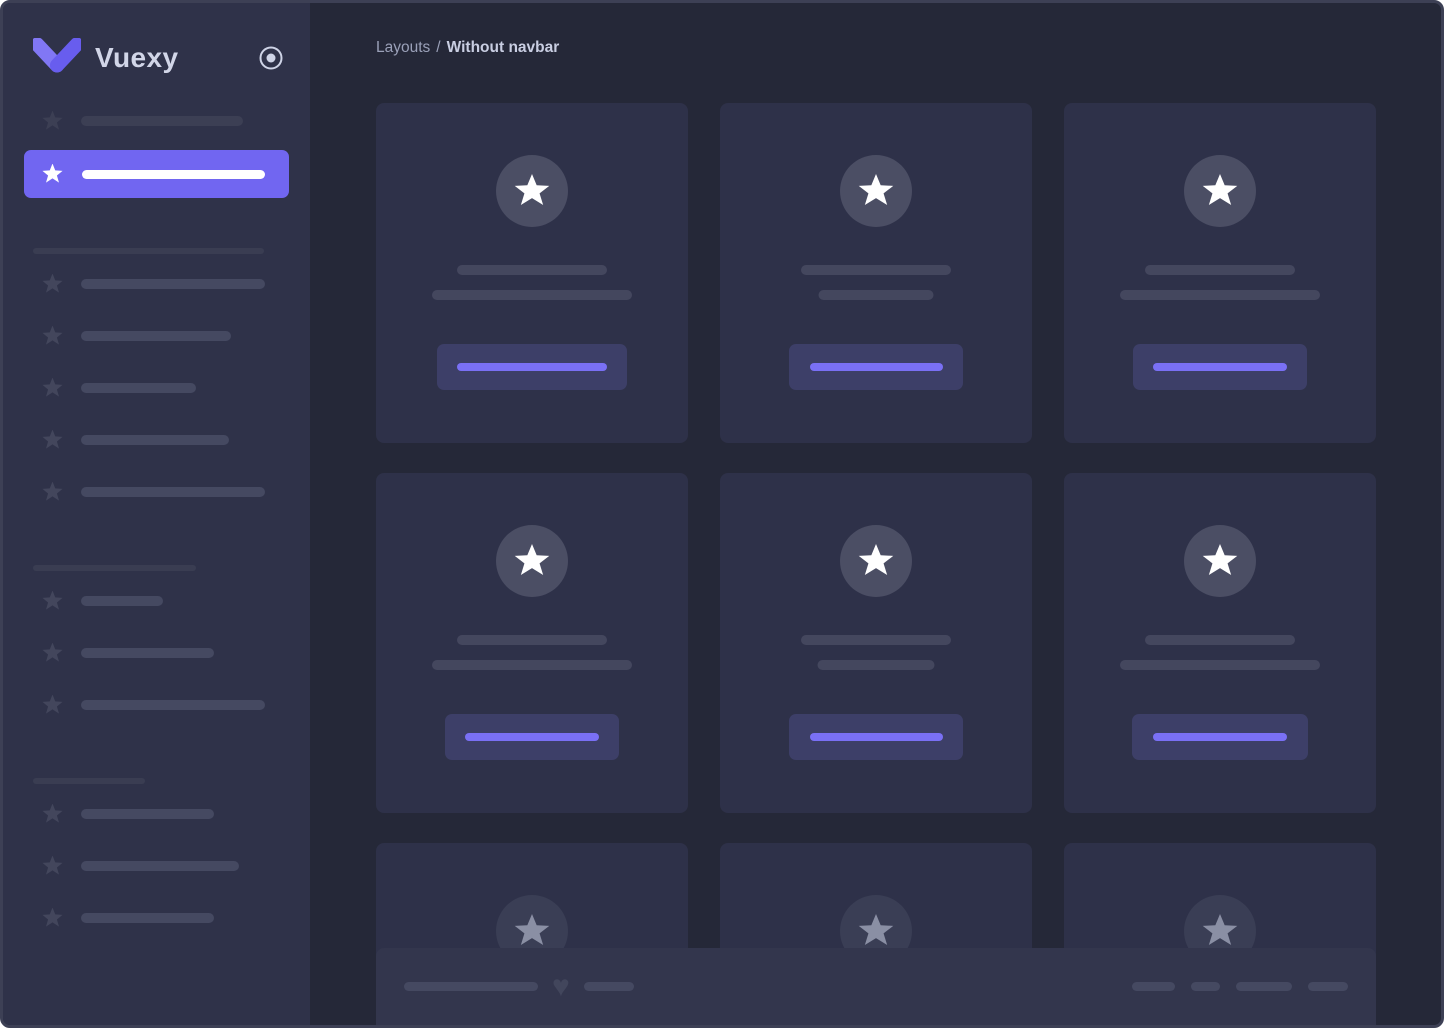  I want to click on footer-links-group, so click(1240, 986).